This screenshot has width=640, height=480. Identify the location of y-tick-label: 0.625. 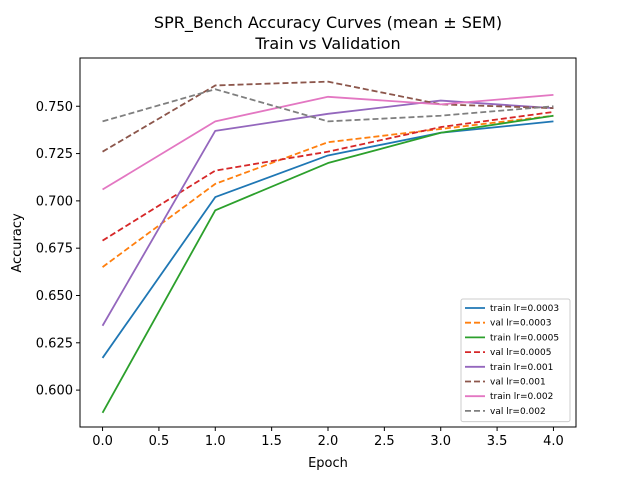
(54, 343).